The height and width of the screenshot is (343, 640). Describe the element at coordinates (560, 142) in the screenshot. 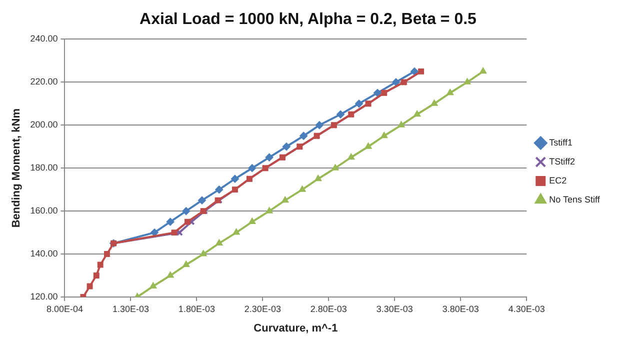

I see `legend-label: Tstiff1` at that location.